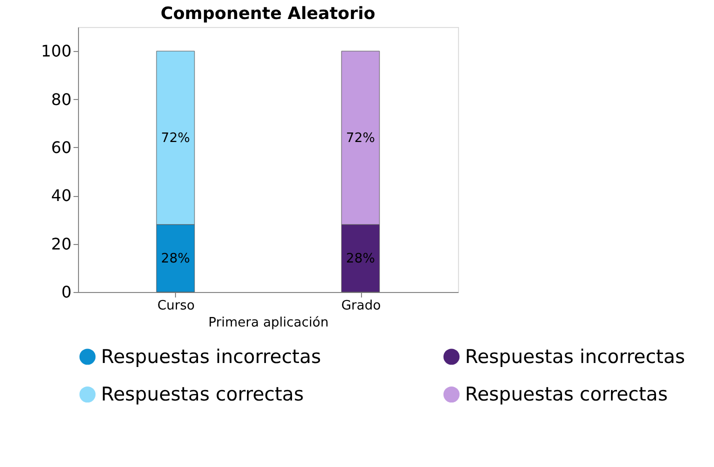 The height and width of the screenshot is (467, 714). I want to click on x-axis-title: Primera aplicación, so click(268, 323).